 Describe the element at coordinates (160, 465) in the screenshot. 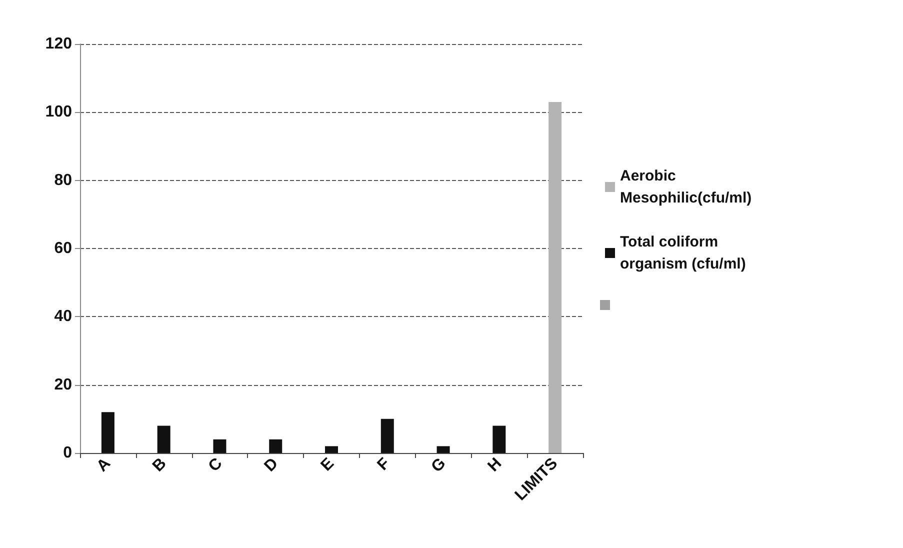

I see `x-tick-label: B` at that location.